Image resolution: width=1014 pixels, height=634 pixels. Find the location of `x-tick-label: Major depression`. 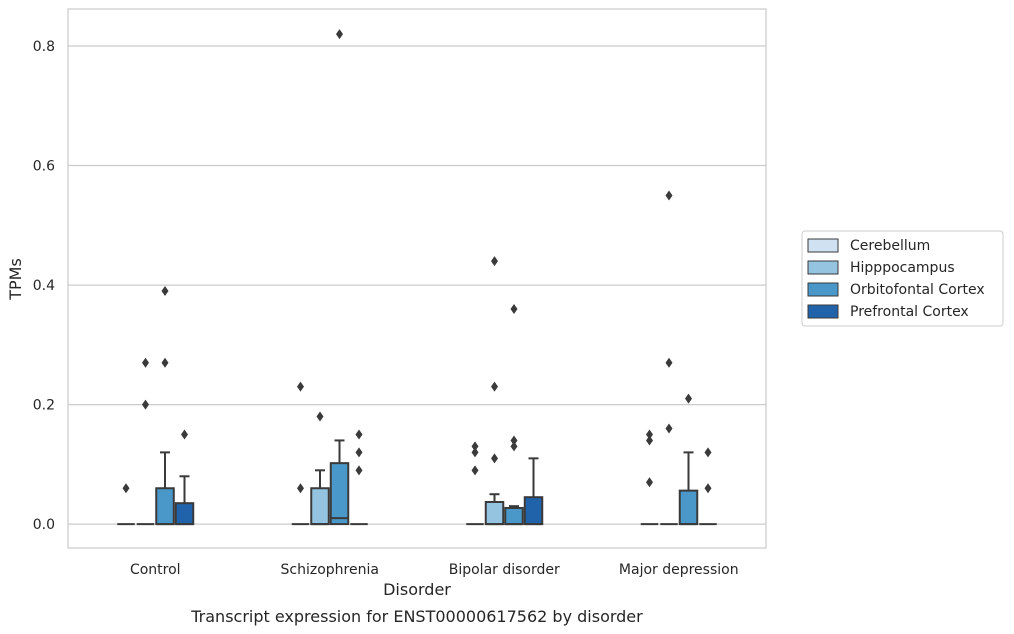

x-tick-label: Major depression is located at coordinates (679, 570).